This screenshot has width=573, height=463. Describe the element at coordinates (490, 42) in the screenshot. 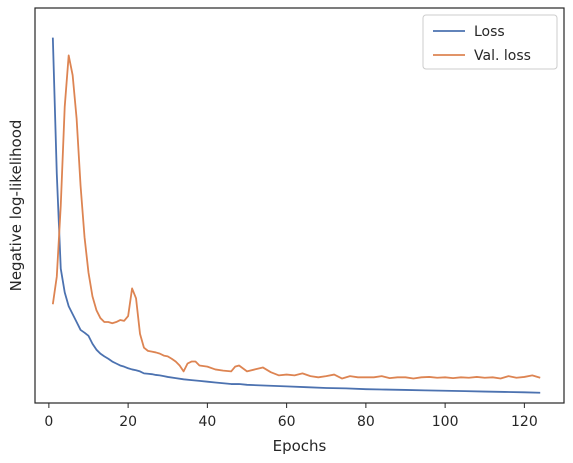

I see `legend: Loss Val. loss` at that location.